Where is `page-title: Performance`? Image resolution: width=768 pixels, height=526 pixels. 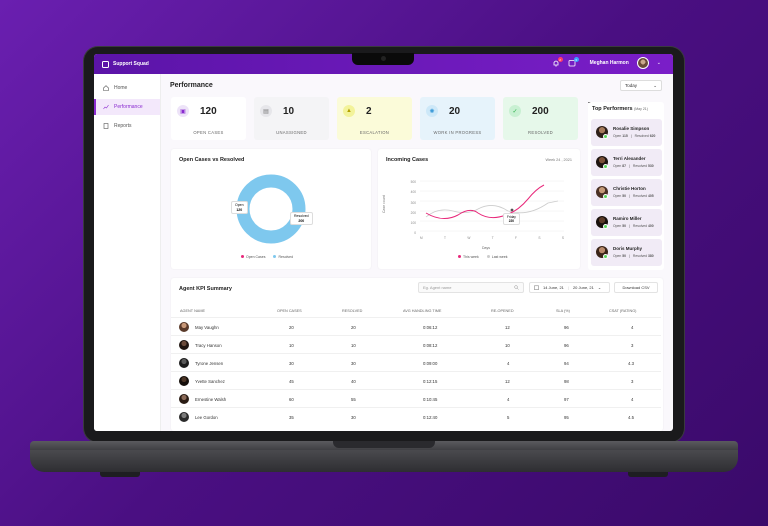
page-title: Performance is located at coordinates (191, 85).